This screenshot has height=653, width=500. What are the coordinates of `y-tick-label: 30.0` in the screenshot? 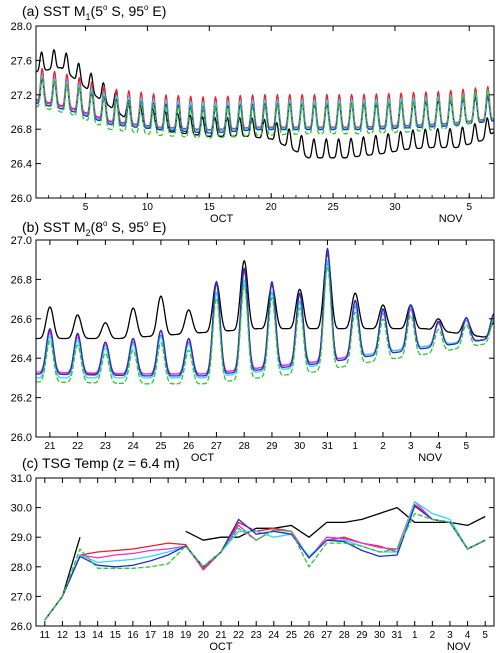 It's located at (21, 509).